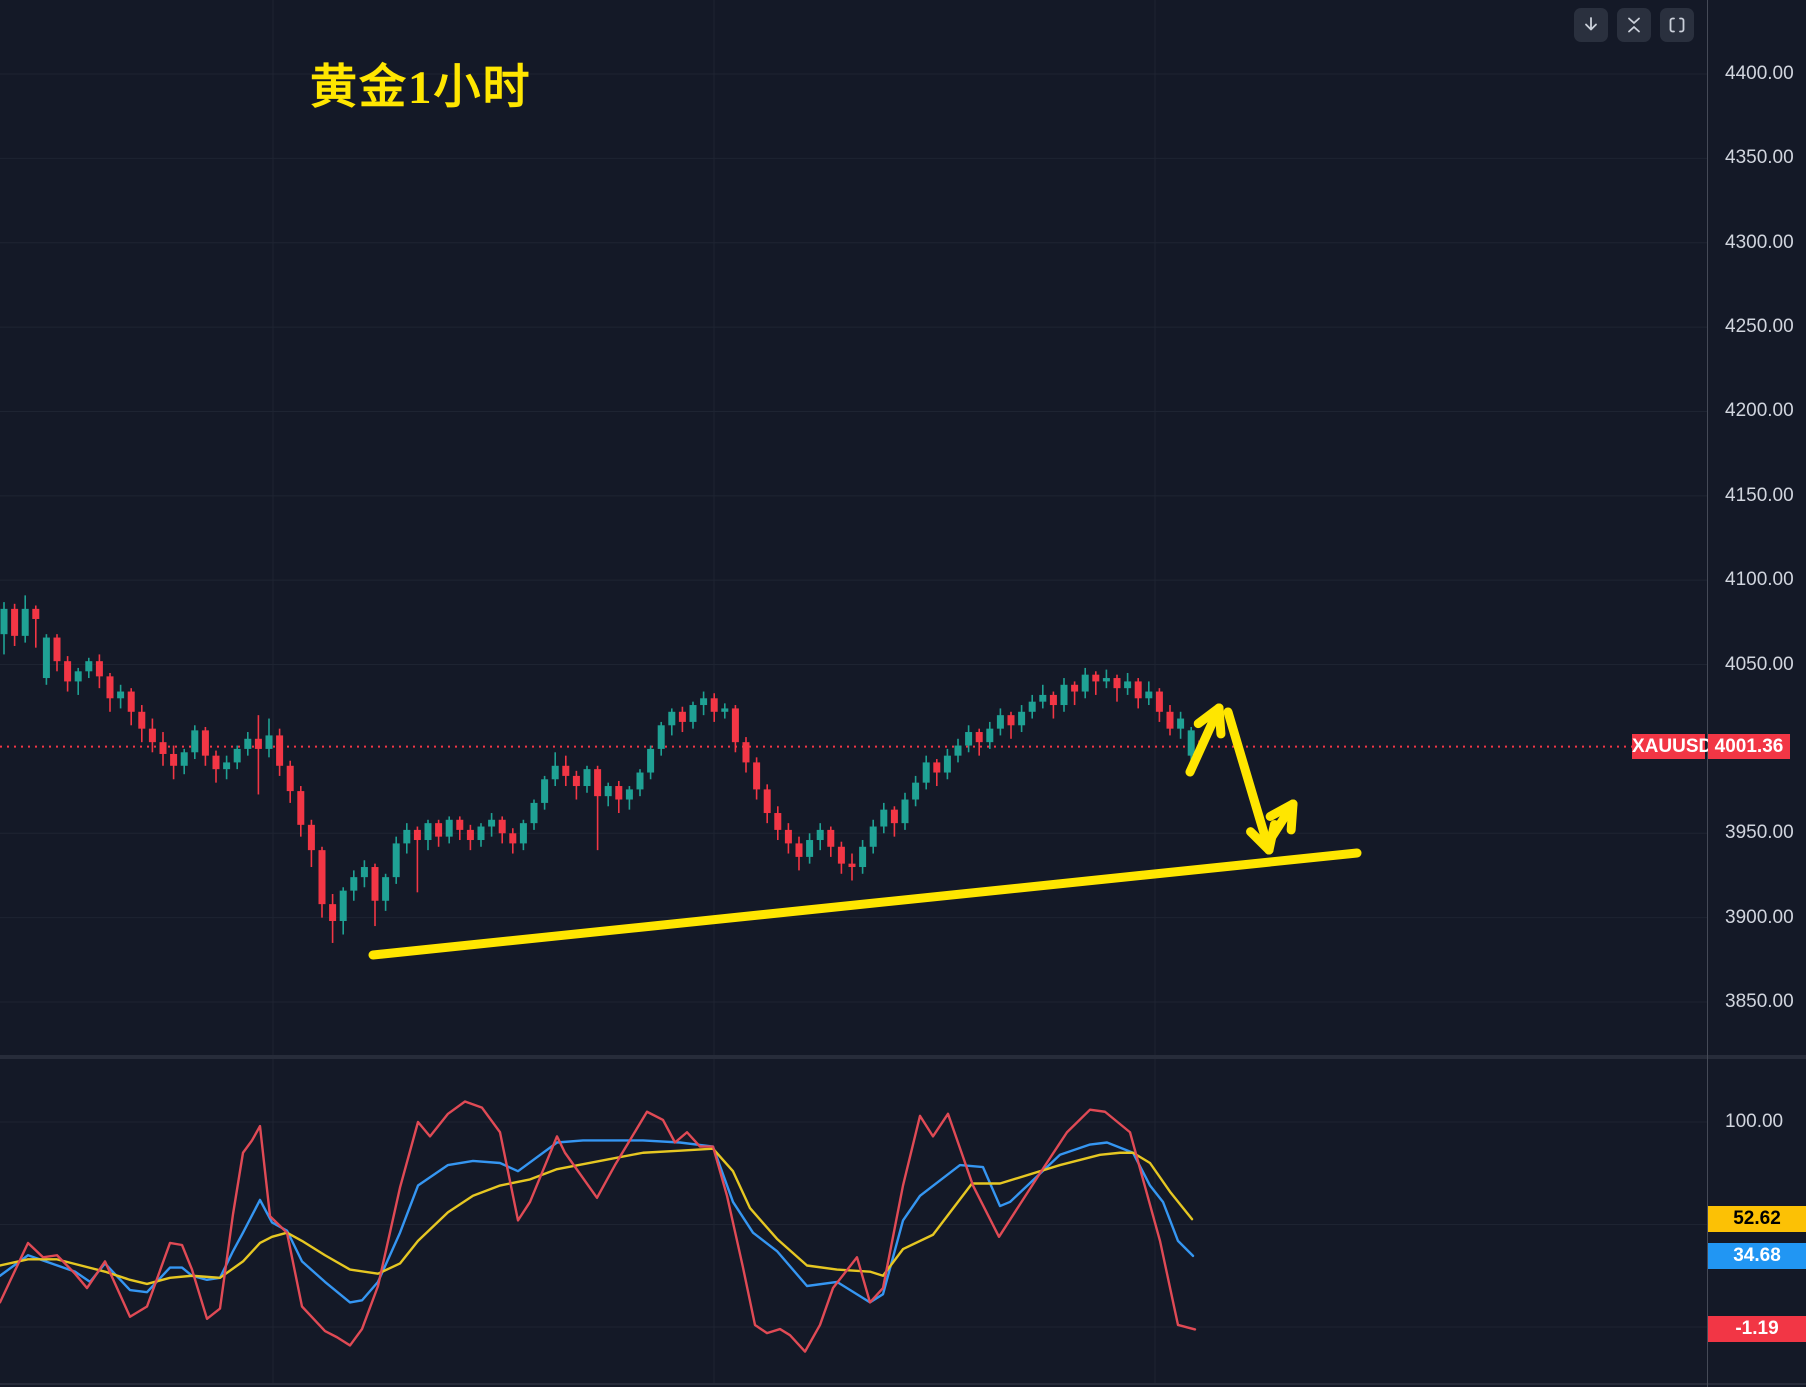 Image resolution: width=1806 pixels, height=1387 pixels. What do you see at coordinates (1749, 747) in the screenshot?
I see `last-price-label: 4001.36` at bounding box center [1749, 747].